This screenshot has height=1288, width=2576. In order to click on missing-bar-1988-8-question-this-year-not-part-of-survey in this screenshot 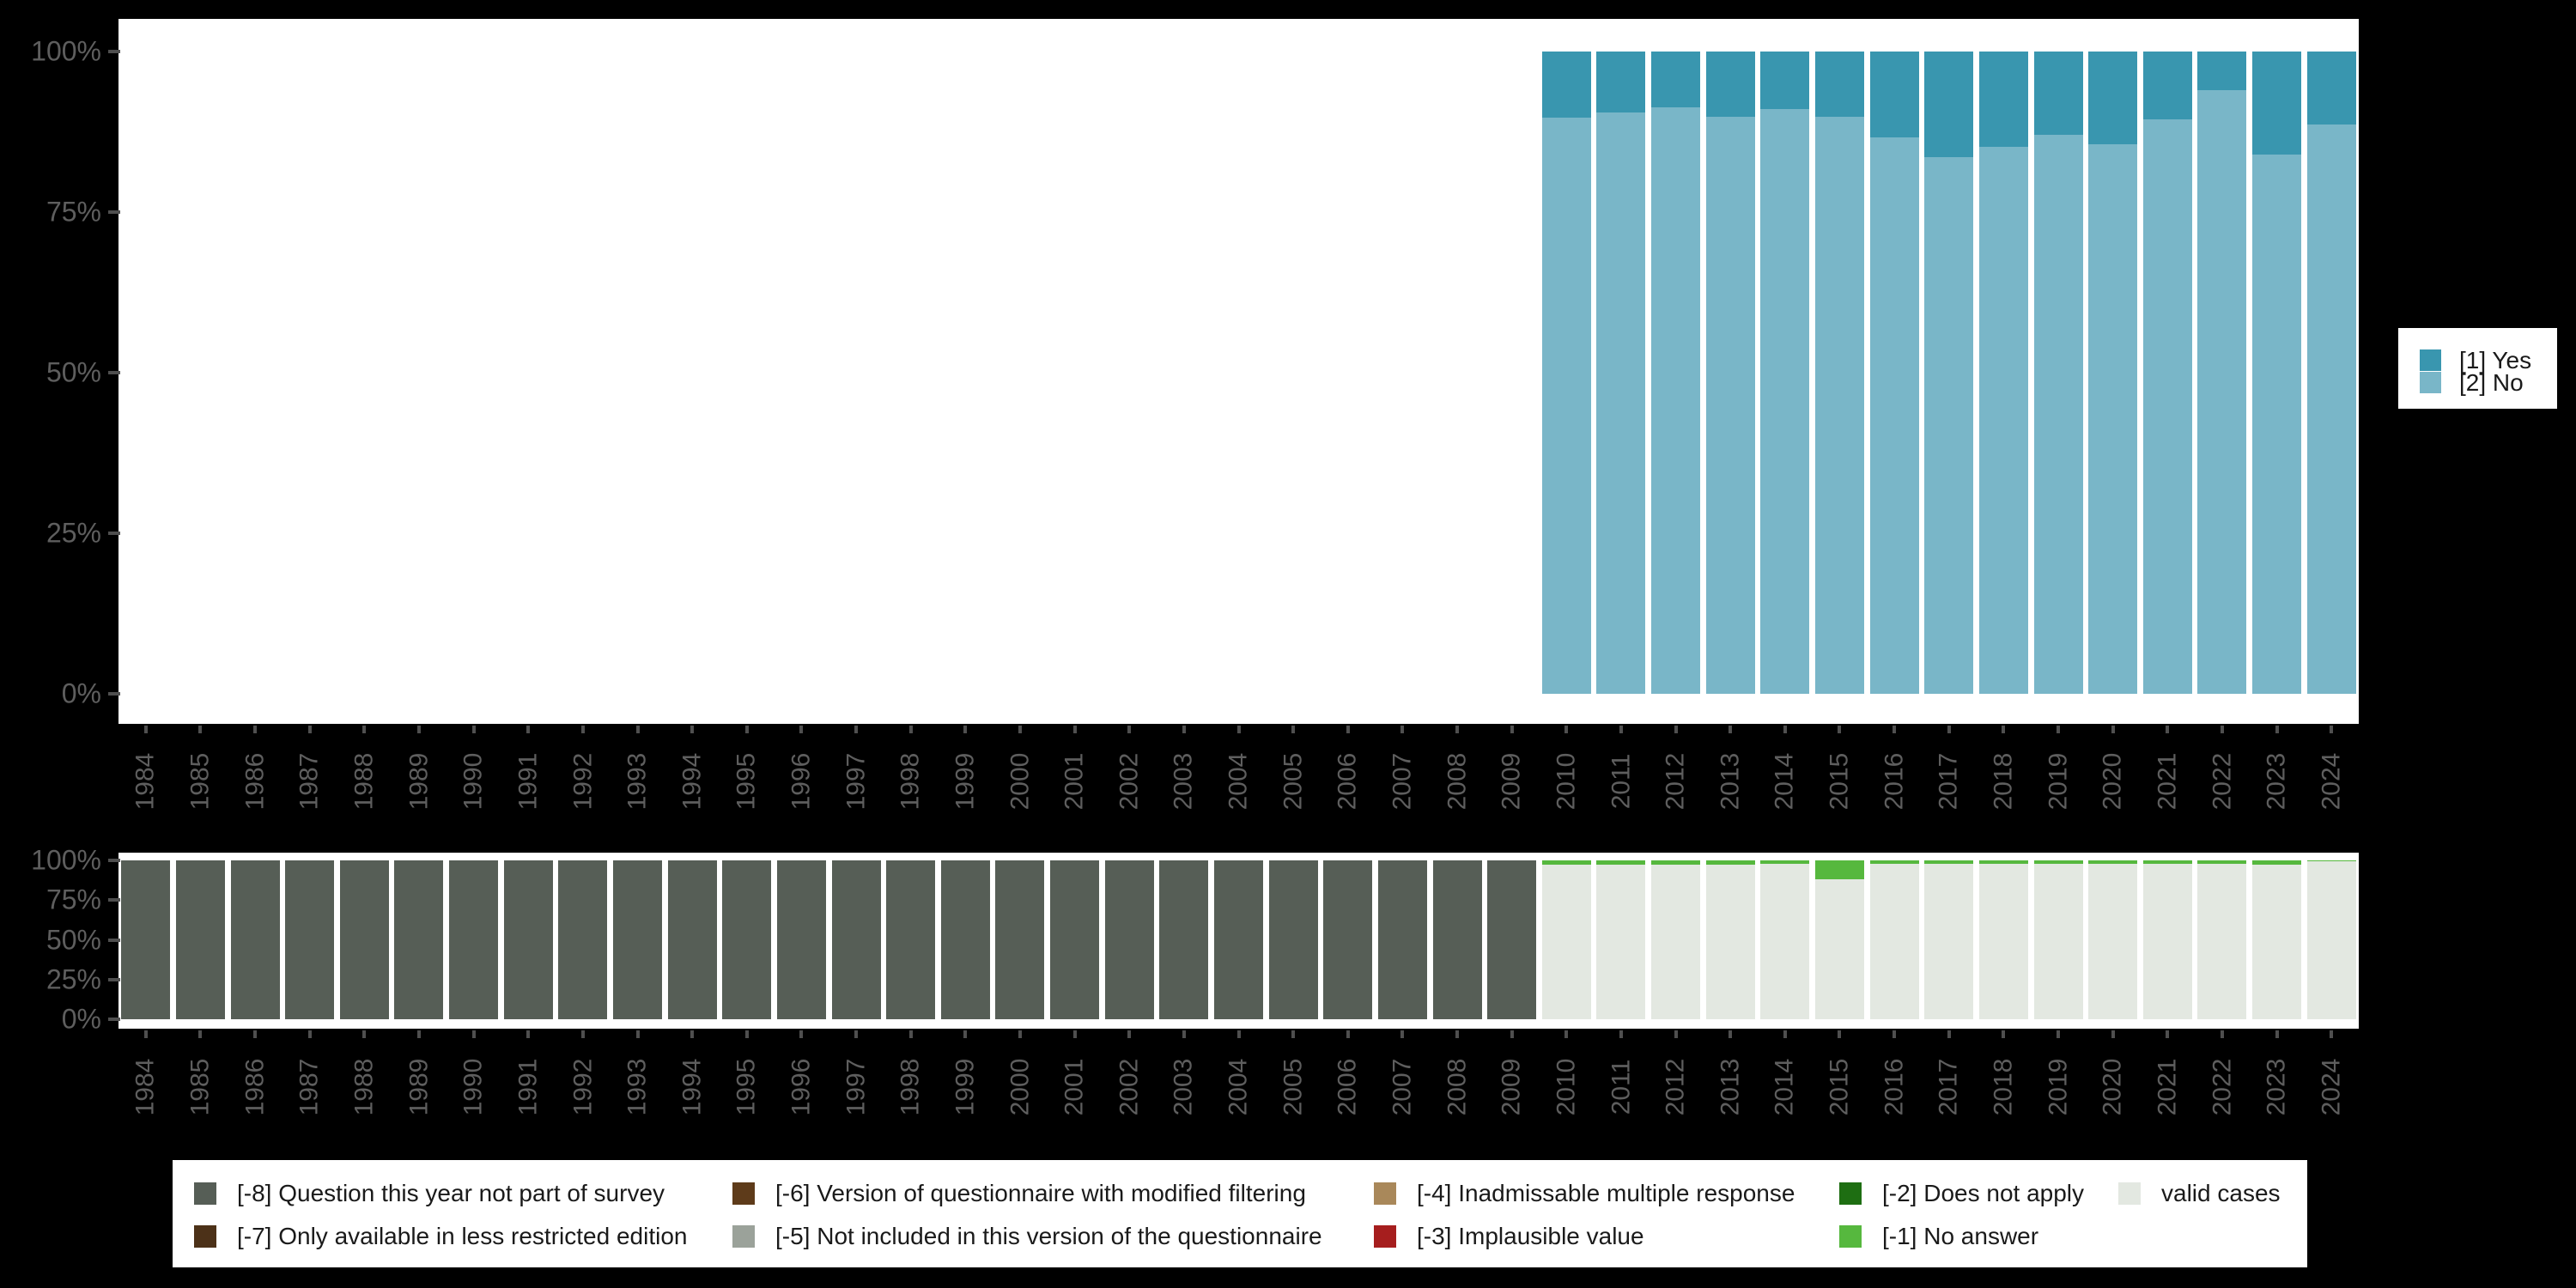, I will do `click(364, 940)`.